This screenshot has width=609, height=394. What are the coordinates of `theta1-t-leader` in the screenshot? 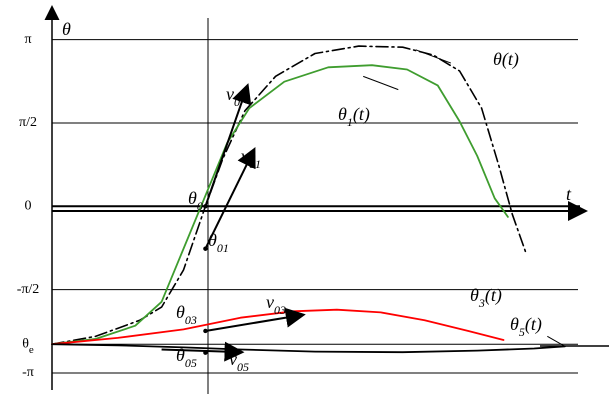 It's located at (381, 83).